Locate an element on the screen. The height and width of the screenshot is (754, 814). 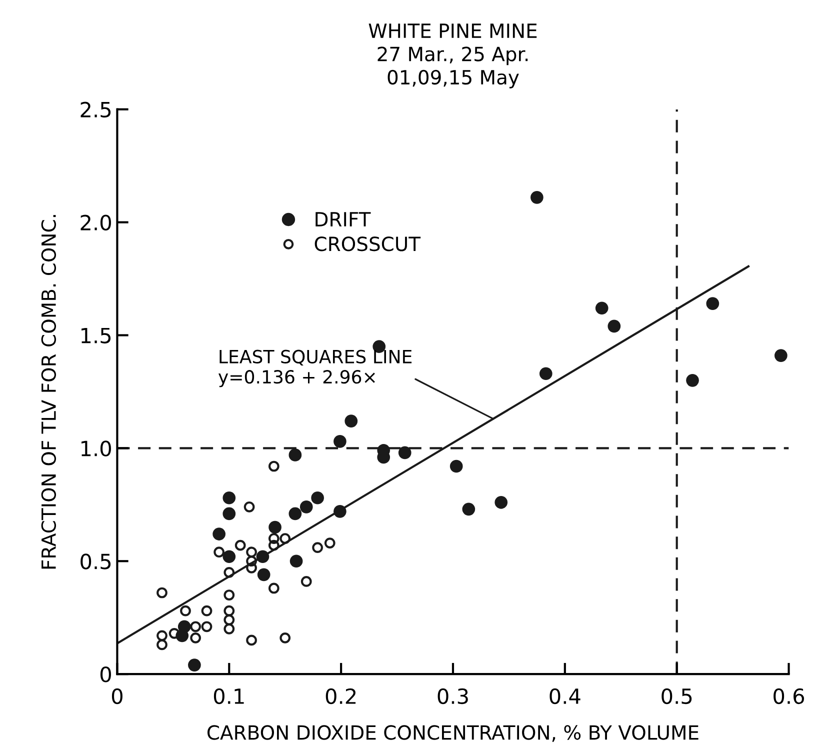
x-tick-label: 0.4 is located at coordinates (565, 696).